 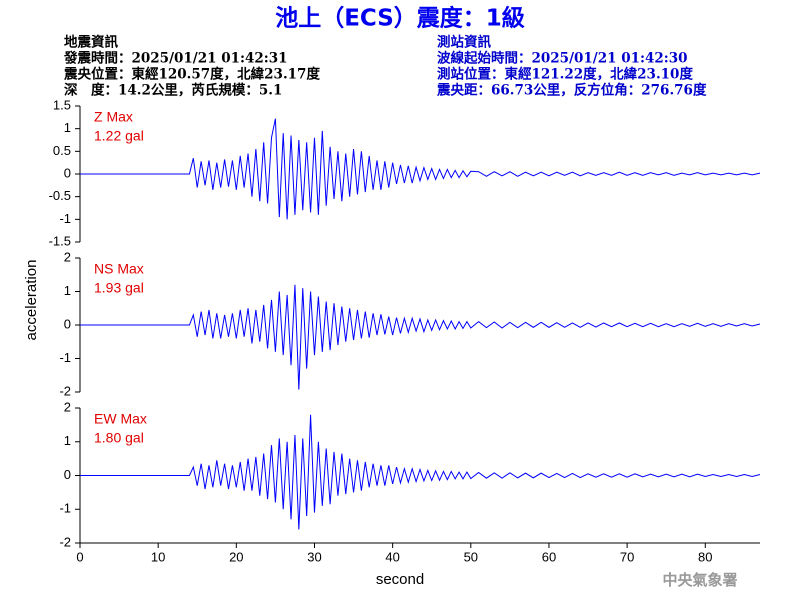 I want to click on station-info: 波線起始時間：2025/01/21 01:42:30, so click(x=562, y=58).